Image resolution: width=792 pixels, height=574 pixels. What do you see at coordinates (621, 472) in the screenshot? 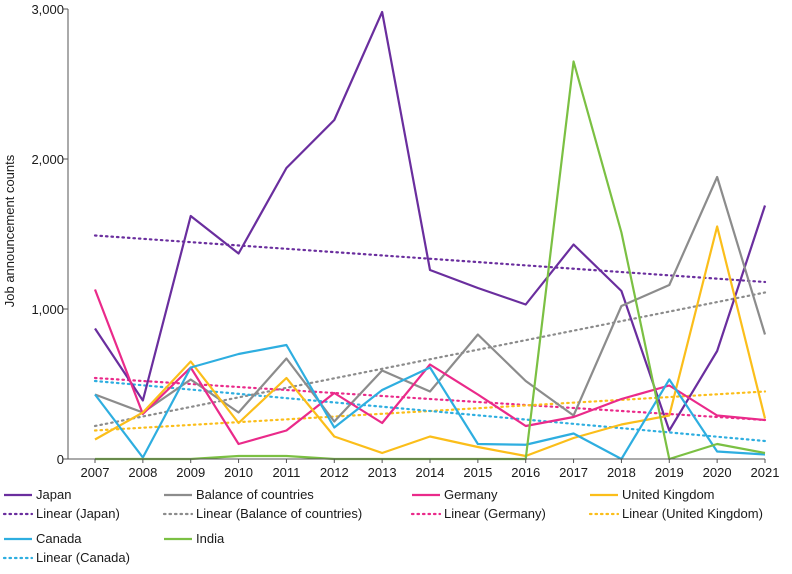
I see `x-tick-label: 2018` at bounding box center [621, 472].